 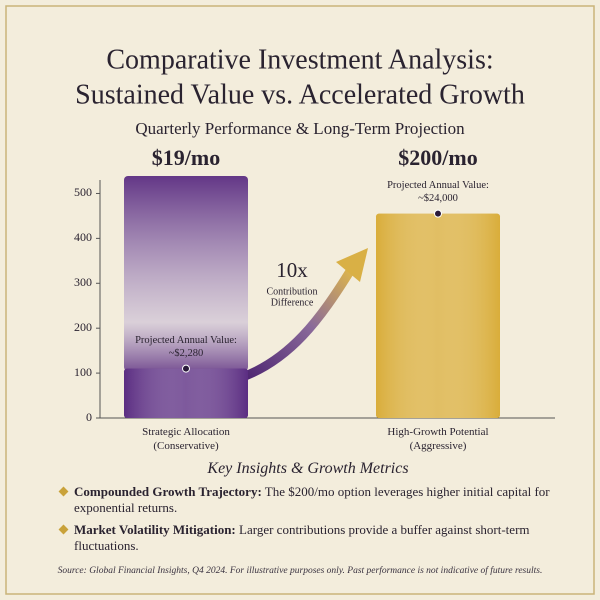 What do you see at coordinates (186, 446) in the screenshot?
I see `x-tick-line: (Conservative)` at bounding box center [186, 446].